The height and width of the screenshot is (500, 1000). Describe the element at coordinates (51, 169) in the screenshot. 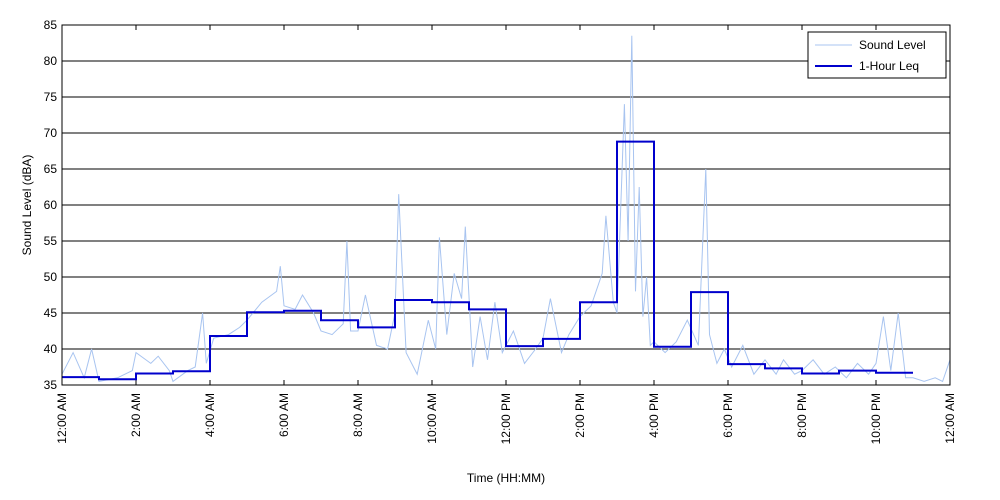

I see `y-tick-label: 65` at that location.